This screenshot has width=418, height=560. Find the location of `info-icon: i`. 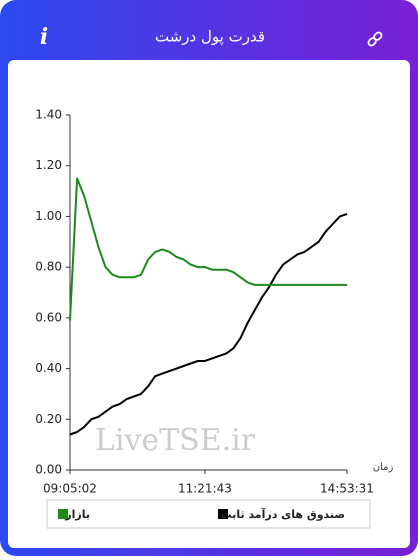

info-icon: i is located at coordinates (44, 37).